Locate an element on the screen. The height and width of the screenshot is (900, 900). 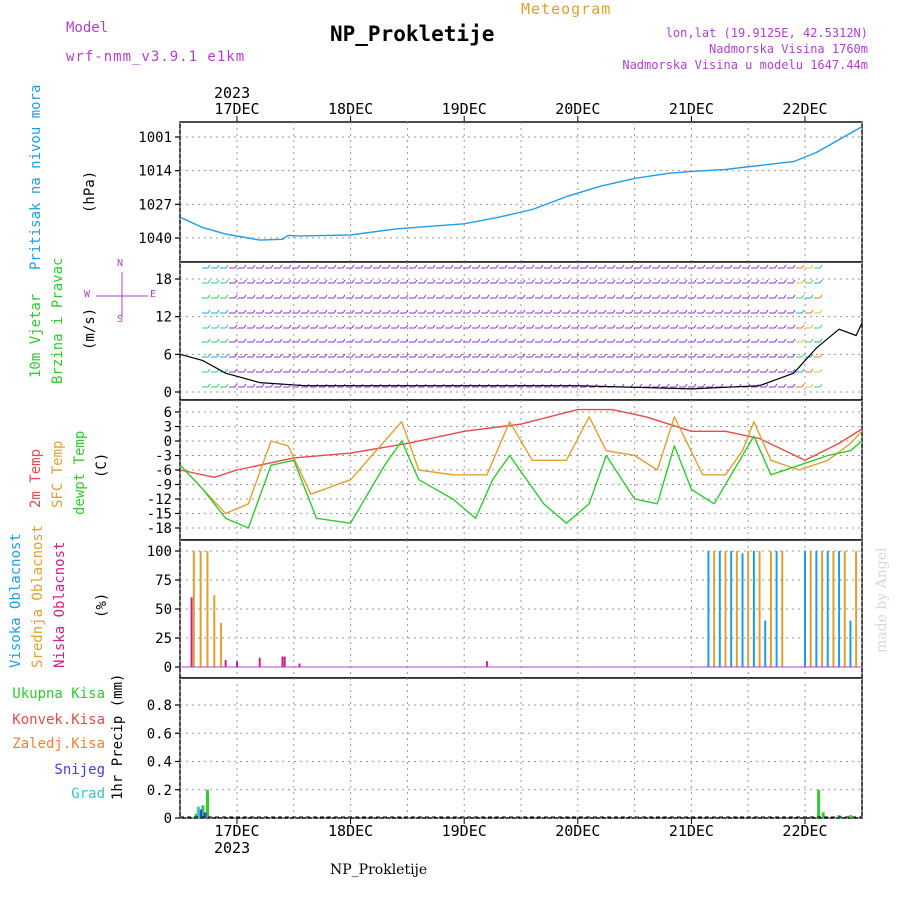
y-tick-label: 1001 is located at coordinates (155, 138).